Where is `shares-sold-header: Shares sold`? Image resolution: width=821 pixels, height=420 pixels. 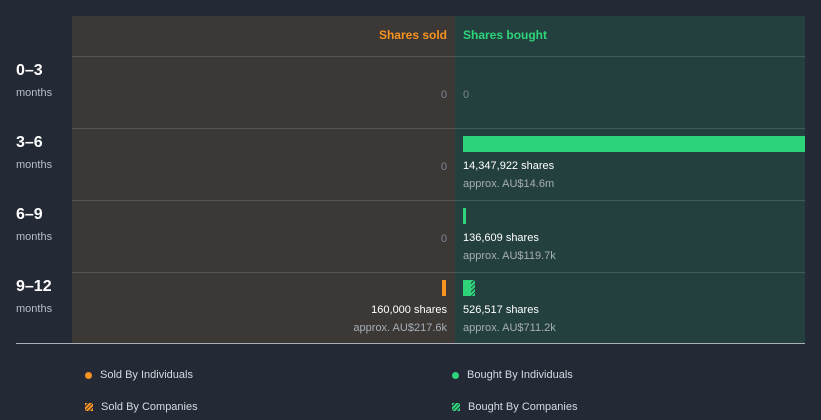
shares-sold-header: Shares sold is located at coordinates (412, 35).